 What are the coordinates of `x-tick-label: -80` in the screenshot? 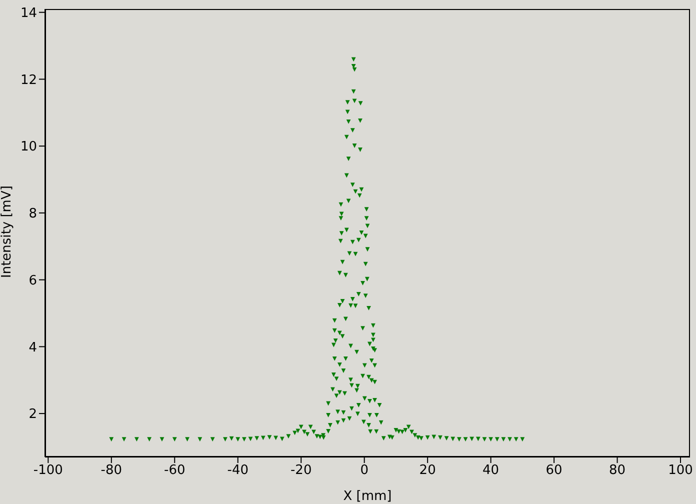 It's located at (111, 470).